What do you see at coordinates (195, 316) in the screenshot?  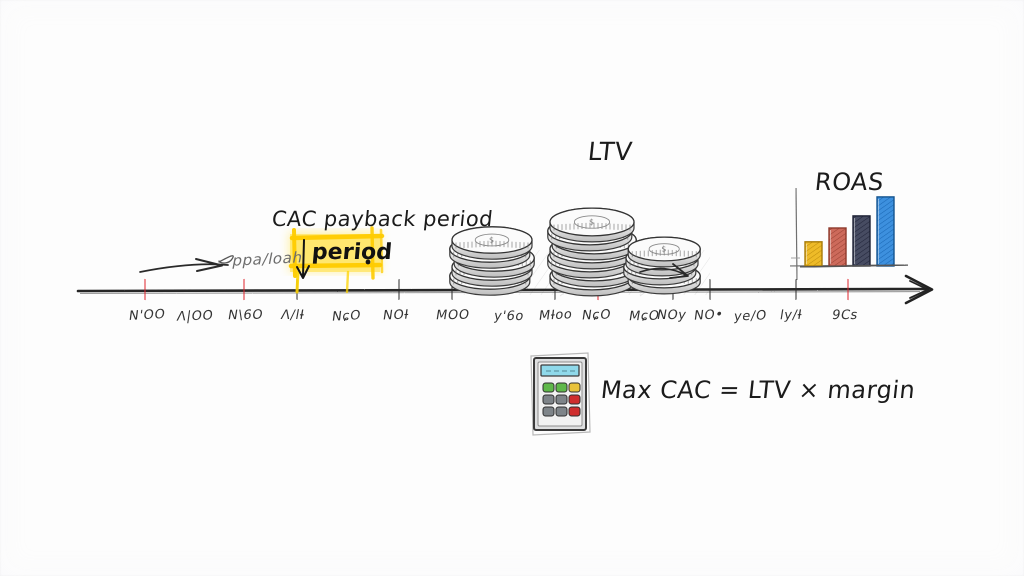 I see `timeline-tick-label: Λ|OO` at bounding box center [195, 316].